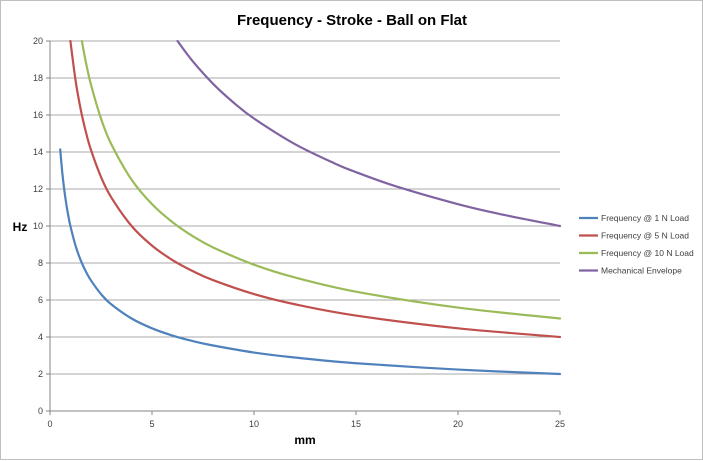 This screenshot has width=703, height=461. I want to click on y-tick-label: 16, so click(38, 115).